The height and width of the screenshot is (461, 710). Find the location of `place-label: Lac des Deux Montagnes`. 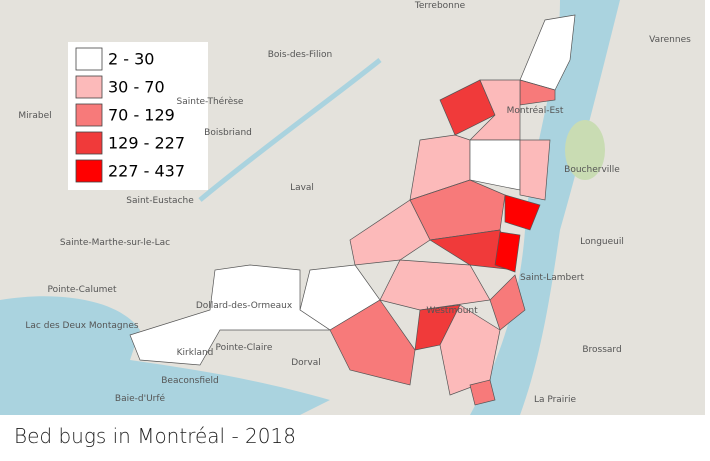

place-label: Lac des Deux Montagnes is located at coordinates (81, 326).